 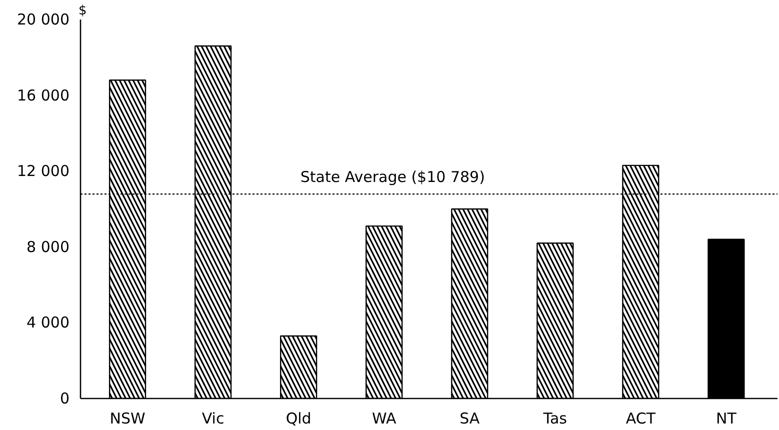 I want to click on y-tick-label: 8 000, so click(x=48, y=247).